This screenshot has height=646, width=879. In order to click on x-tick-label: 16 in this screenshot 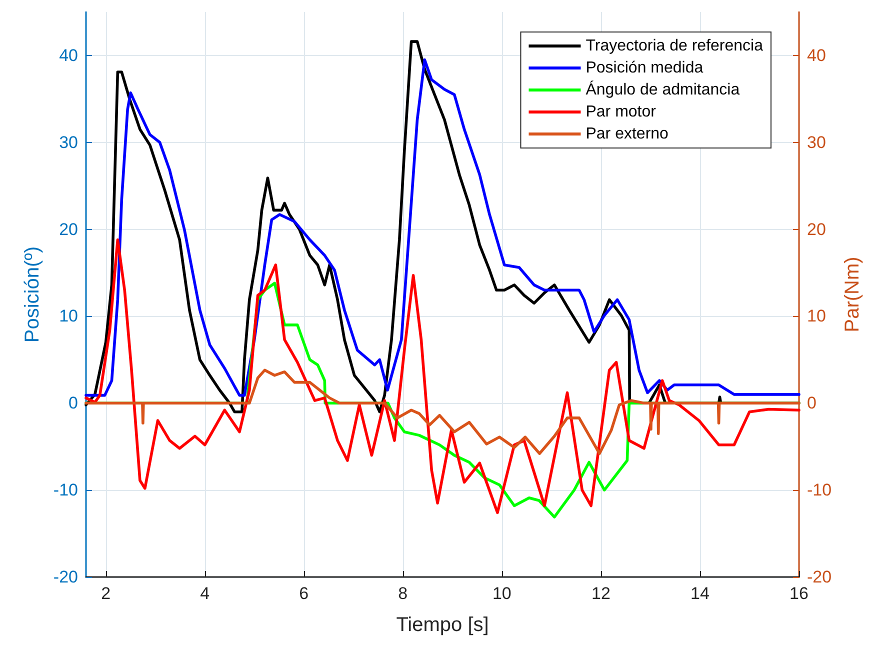, I will do `click(799, 593)`.